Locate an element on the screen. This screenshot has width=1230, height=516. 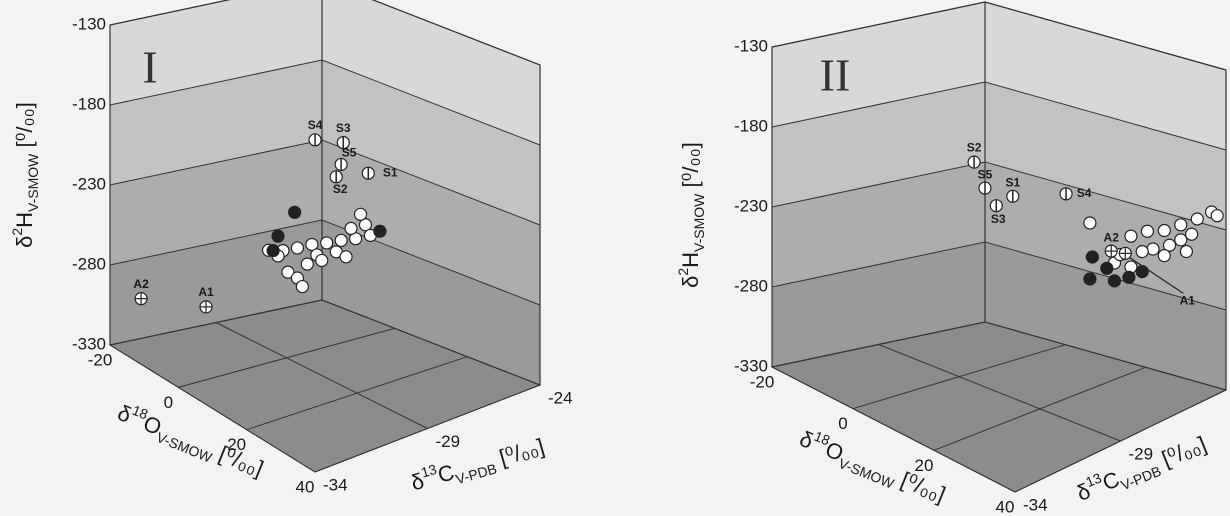
panel-label: II is located at coordinates (835, 75).